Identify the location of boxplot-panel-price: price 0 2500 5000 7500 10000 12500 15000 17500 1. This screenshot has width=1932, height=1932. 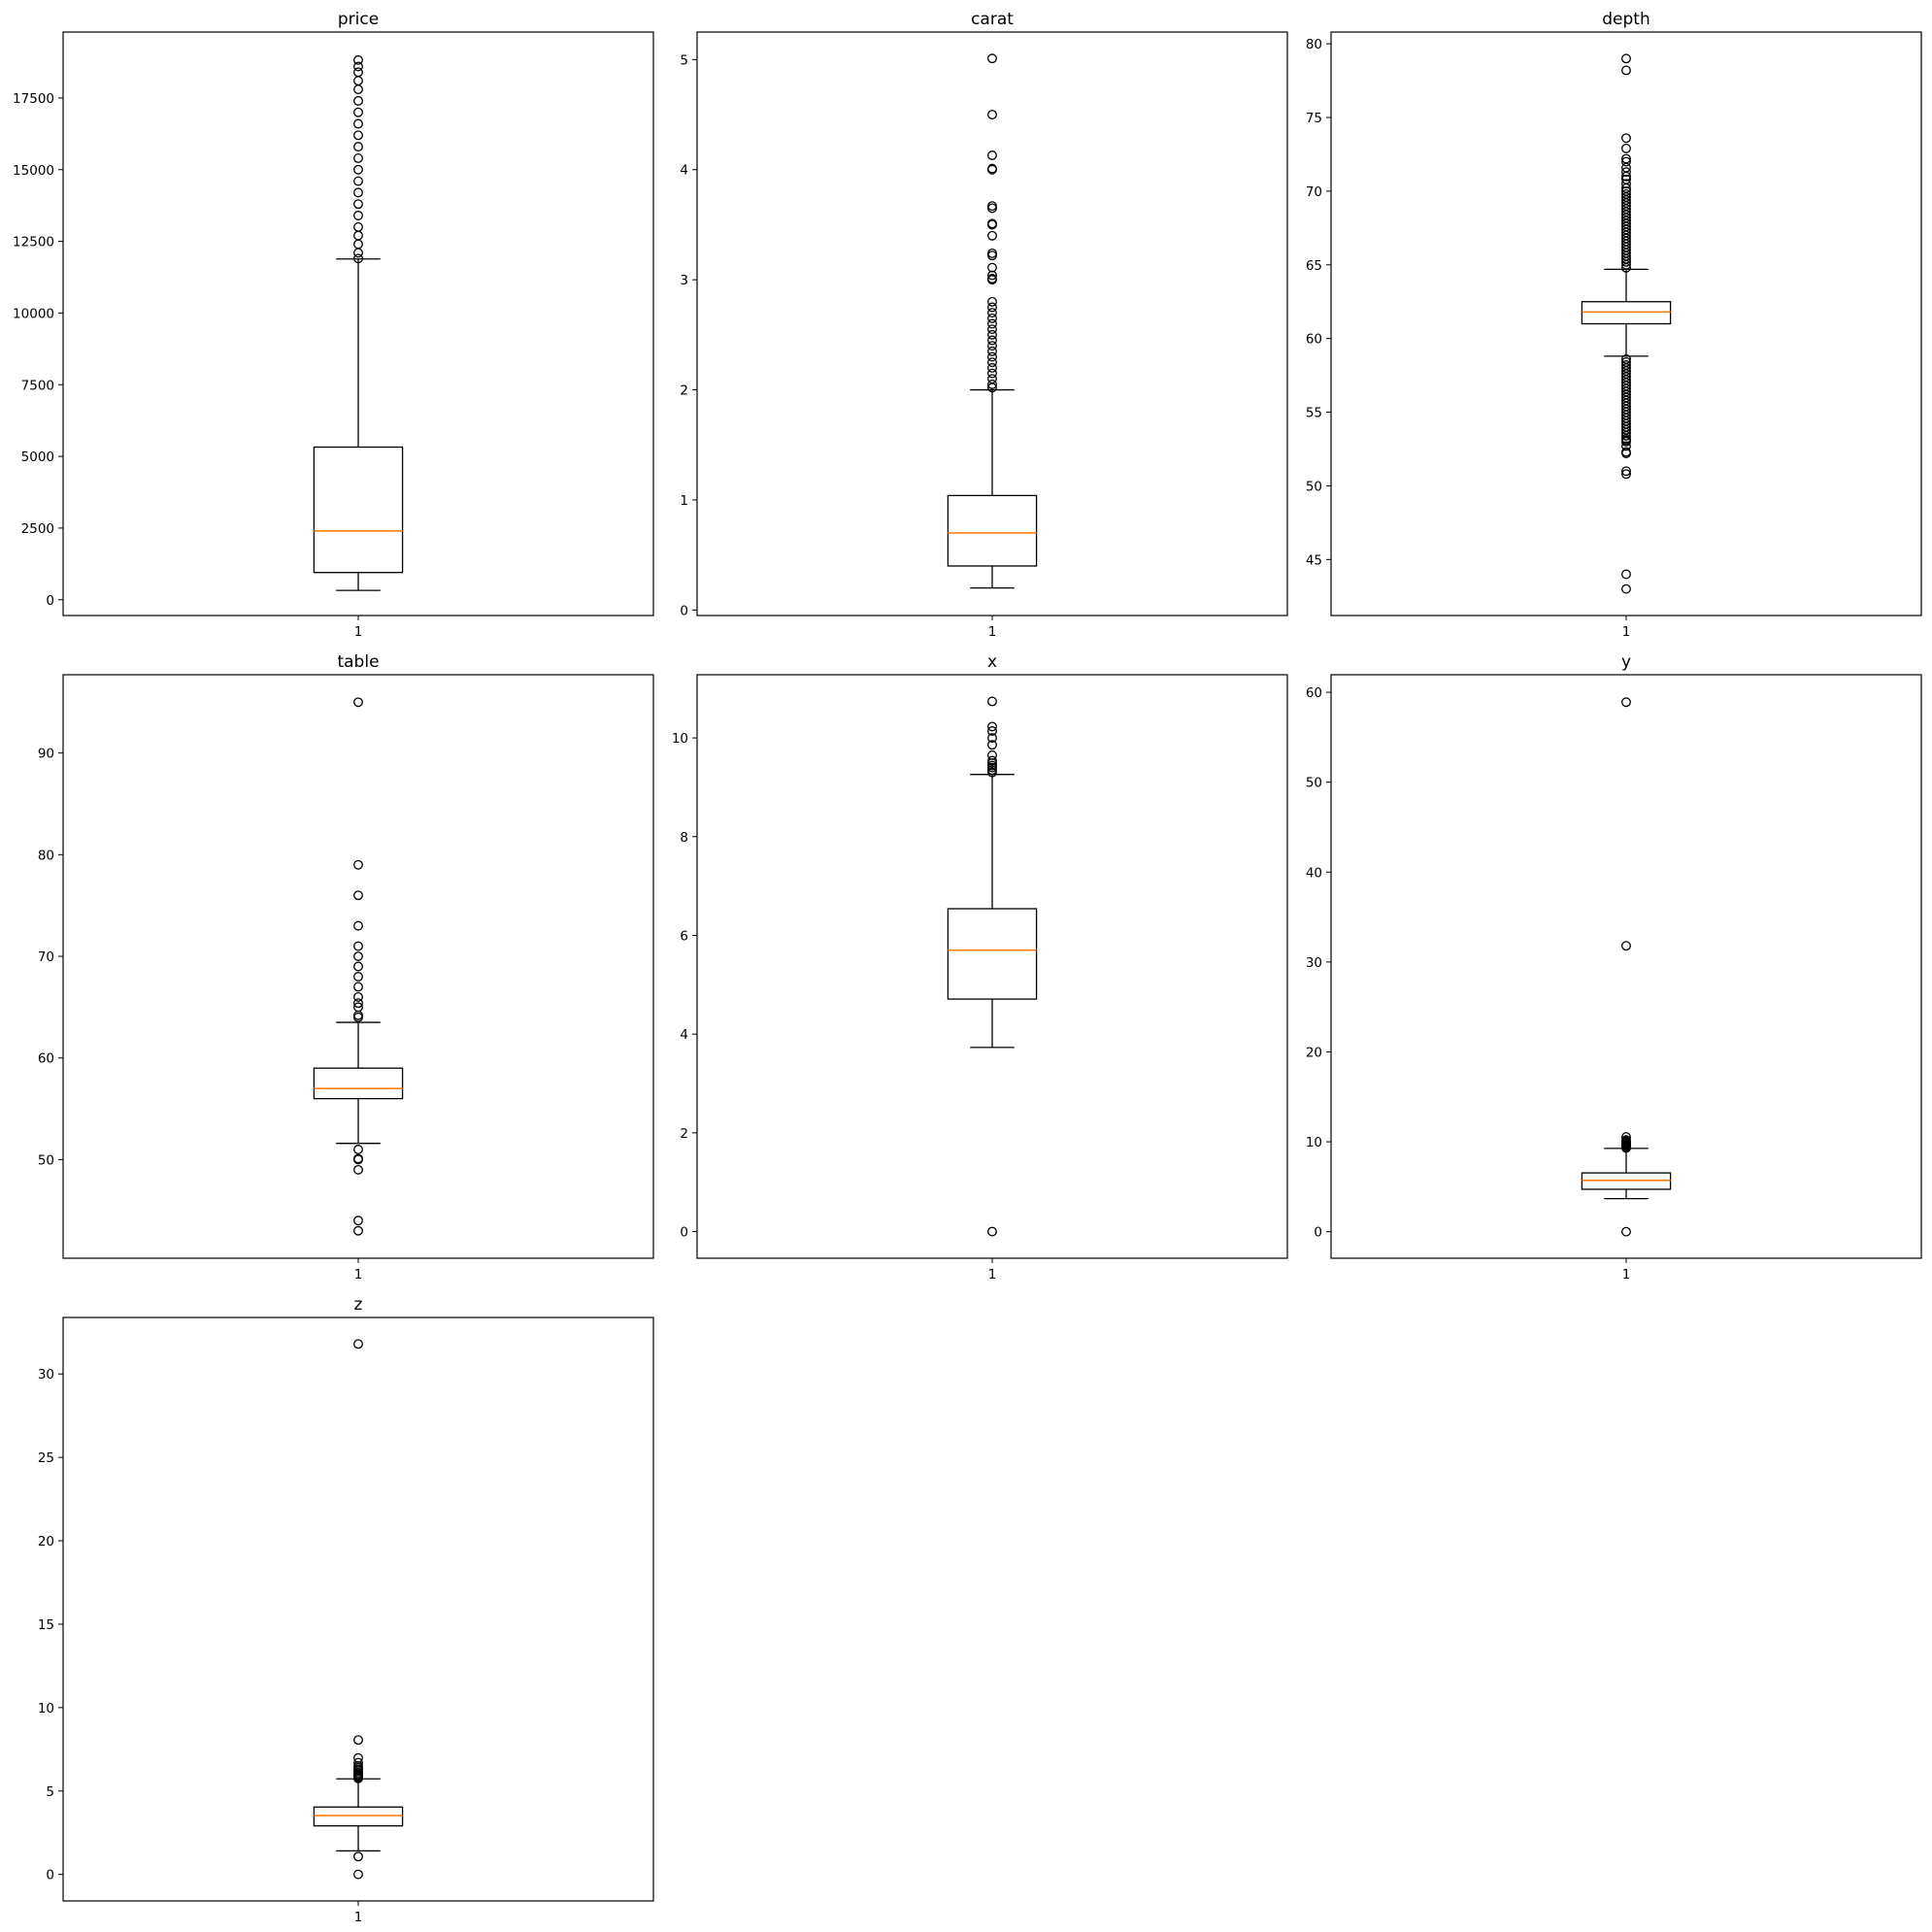
(333, 325).